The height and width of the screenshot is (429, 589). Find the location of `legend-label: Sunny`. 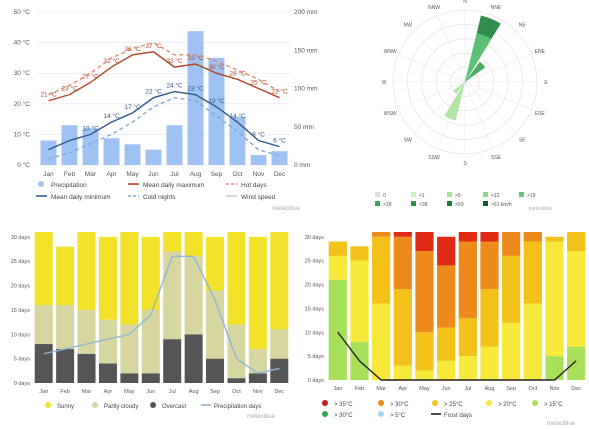

legend-label: Sunny is located at coordinates (65, 407).